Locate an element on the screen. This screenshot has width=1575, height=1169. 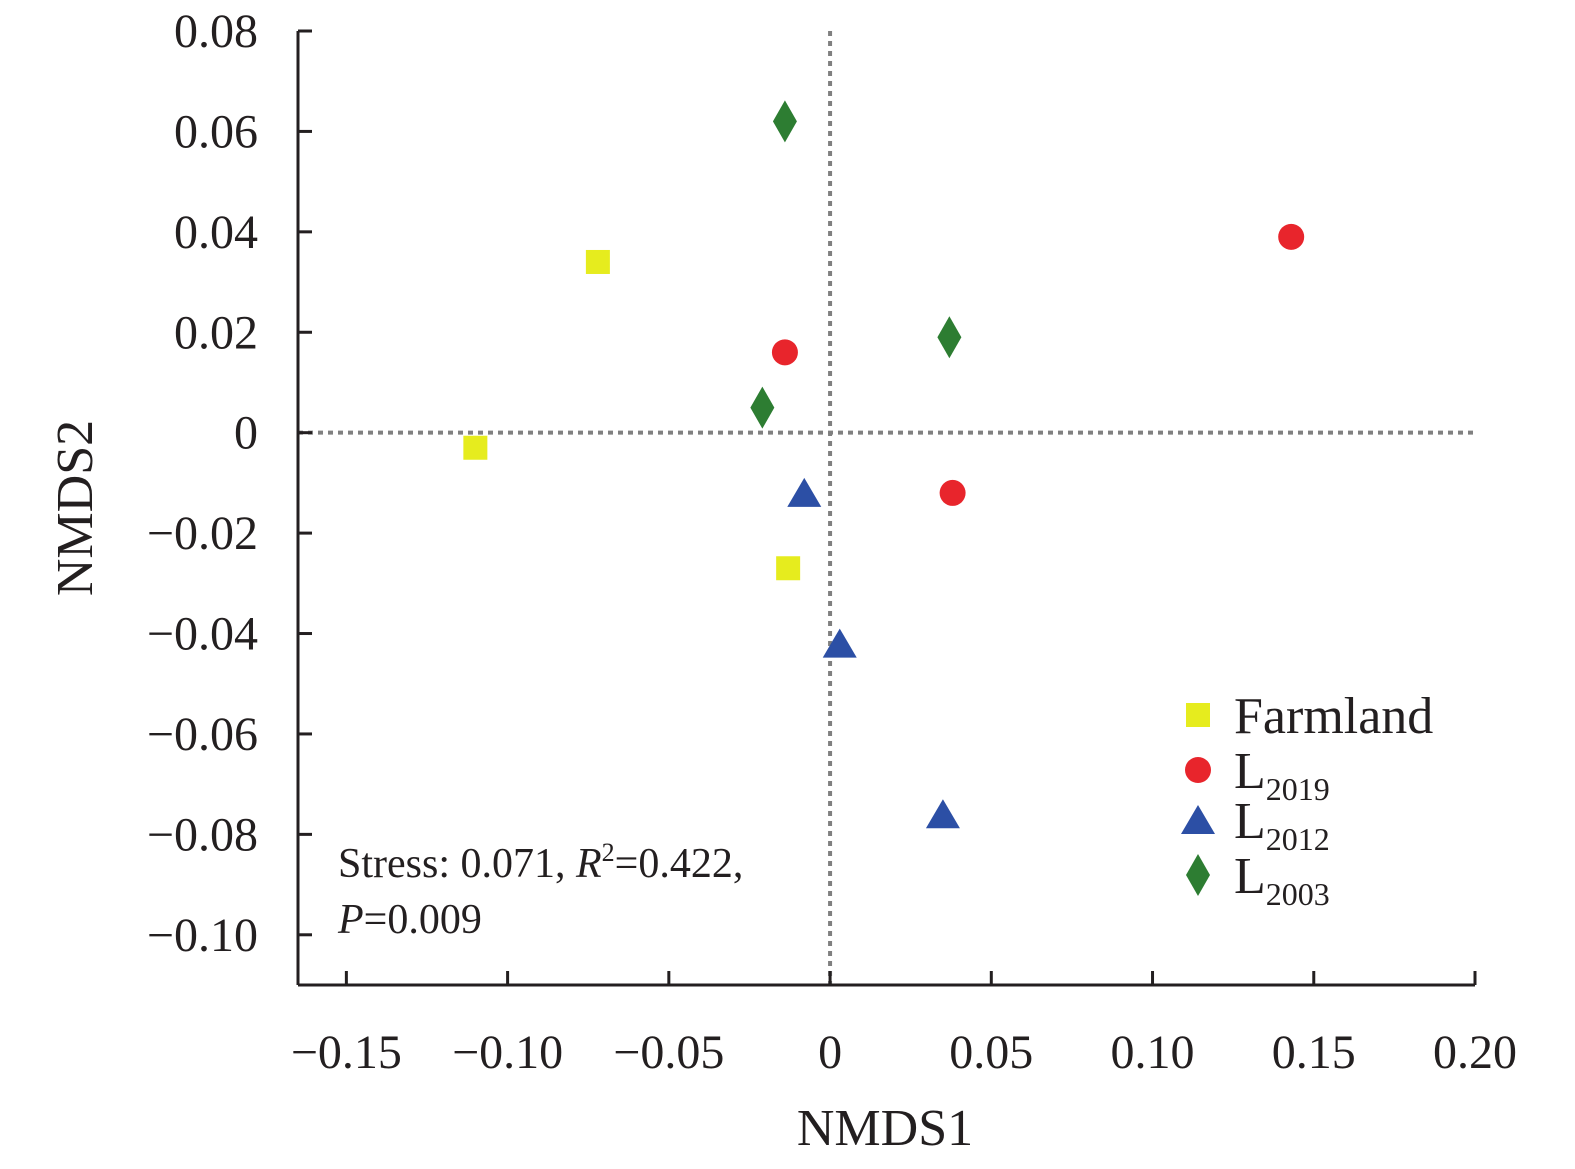
y-tick-label: 0.08 is located at coordinates (216, 31).